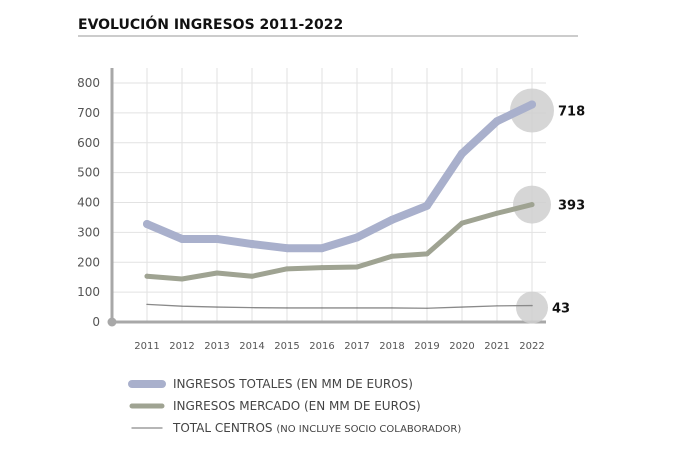  I want to click on x-tick-label: 2022, so click(531, 346).